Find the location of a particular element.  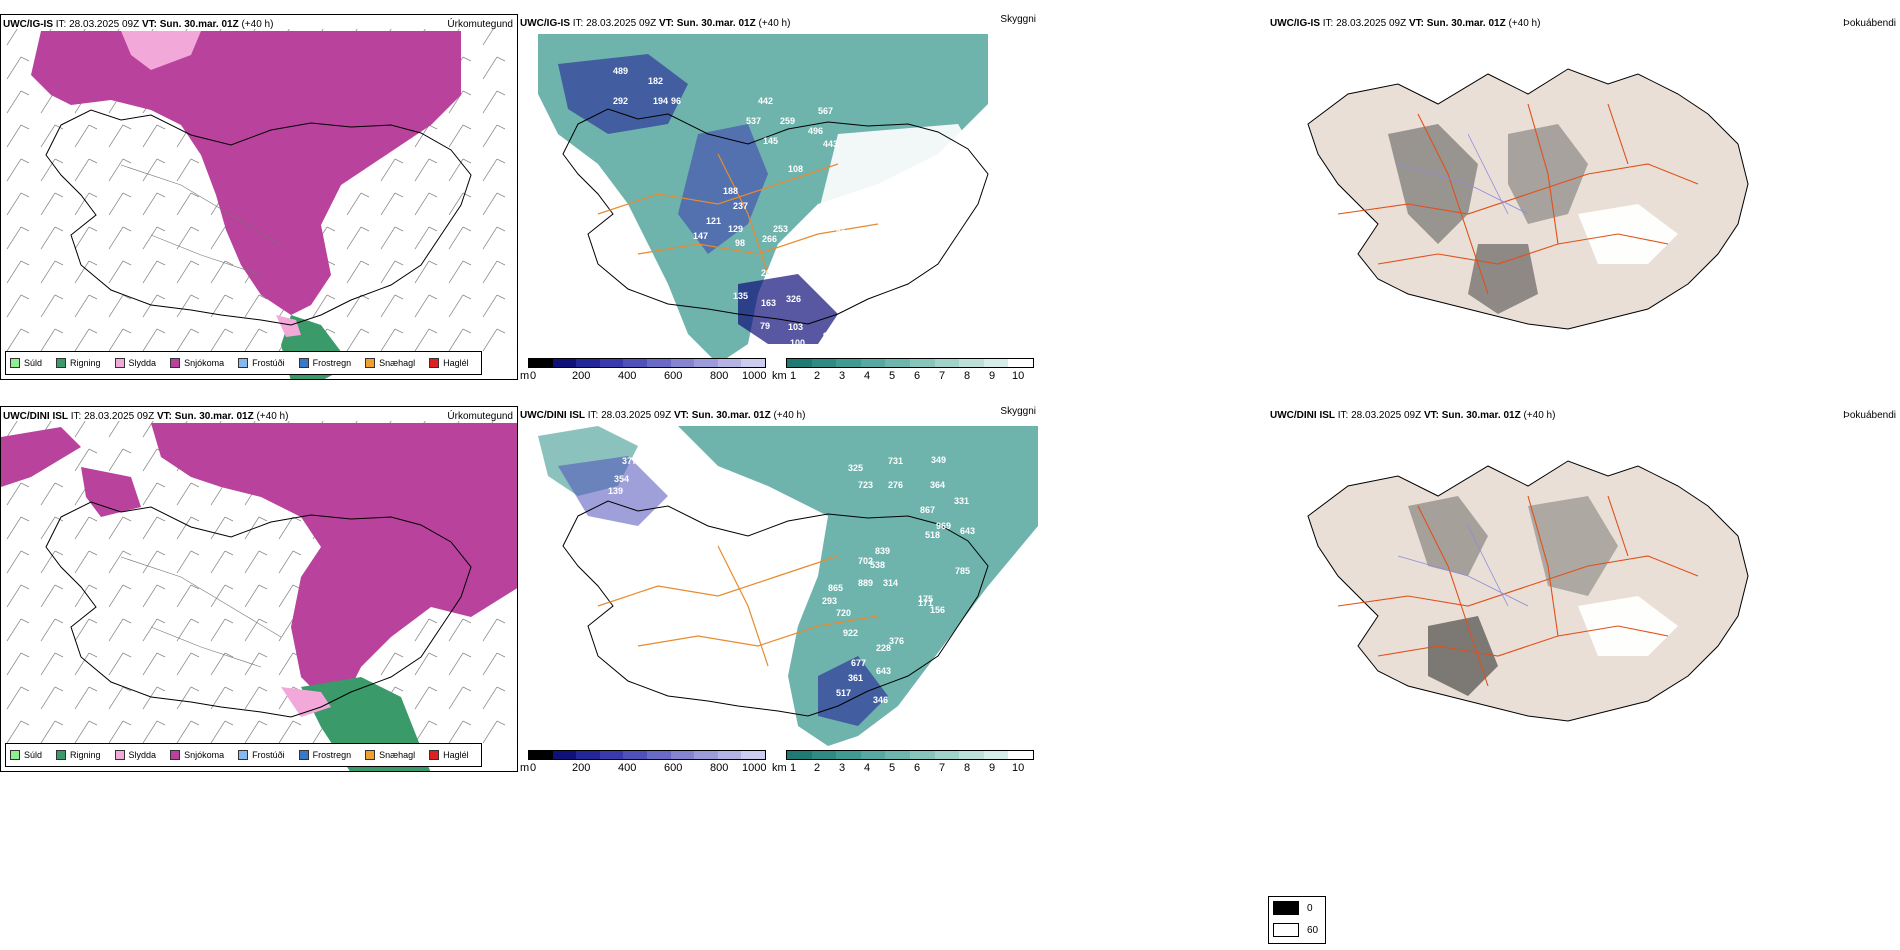

visibility-value-label: 182 is located at coordinates (655, 81).